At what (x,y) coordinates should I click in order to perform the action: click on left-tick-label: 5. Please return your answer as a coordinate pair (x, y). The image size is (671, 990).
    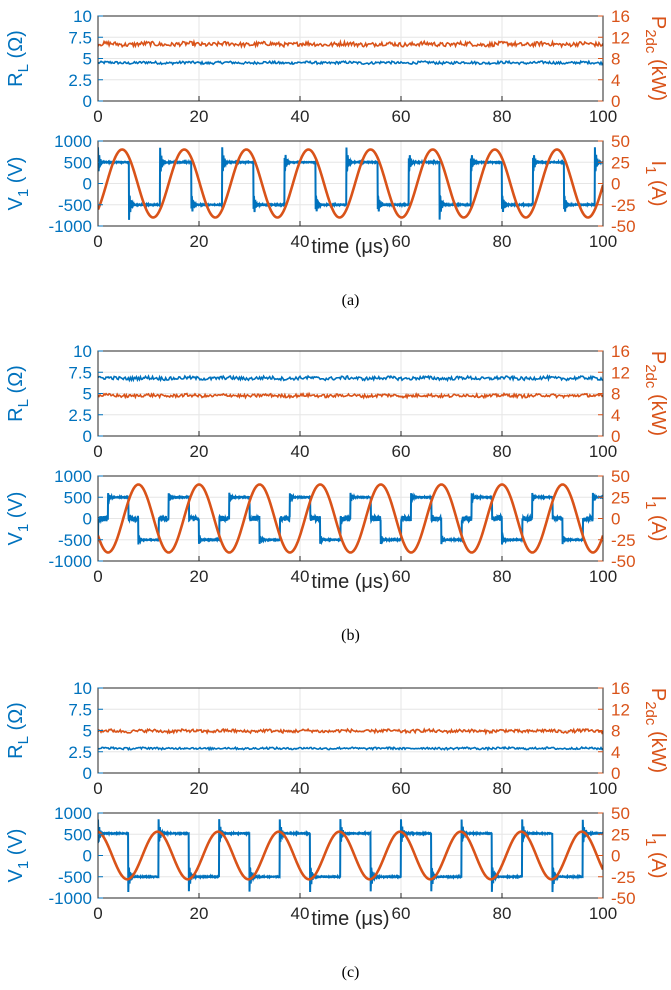
    Looking at the image, I should click on (87, 59).